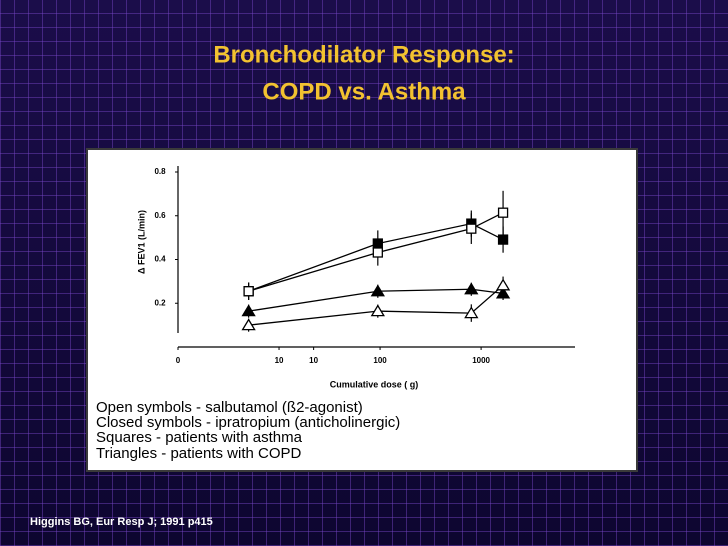 Image resolution: width=728 pixels, height=546 pixels. I want to click on y-tick-label: 0.4, so click(160, 259).